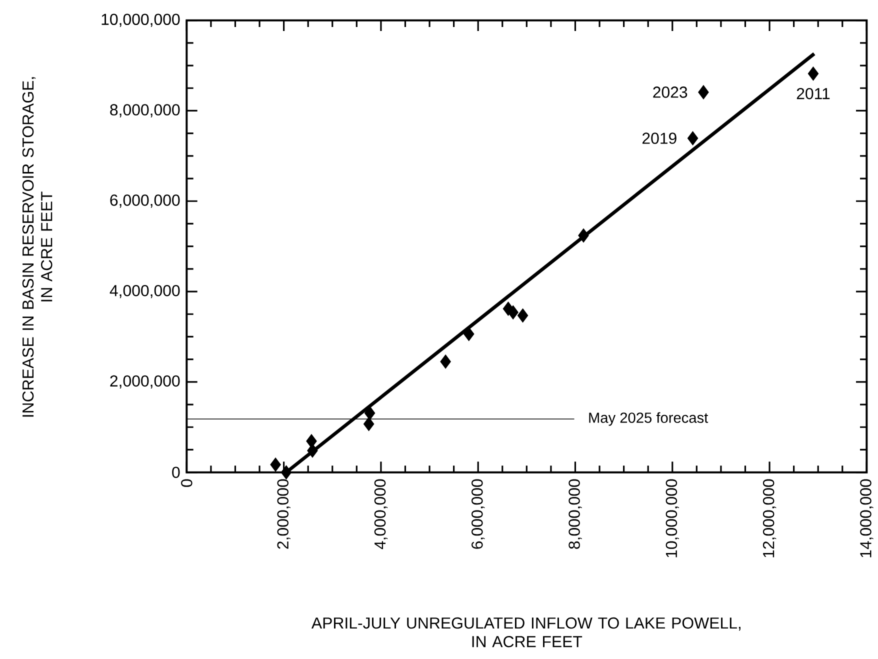  Describe the element at coordinates (176, 472) in the screenshot. I see `y-tick-label: 0` at that location.